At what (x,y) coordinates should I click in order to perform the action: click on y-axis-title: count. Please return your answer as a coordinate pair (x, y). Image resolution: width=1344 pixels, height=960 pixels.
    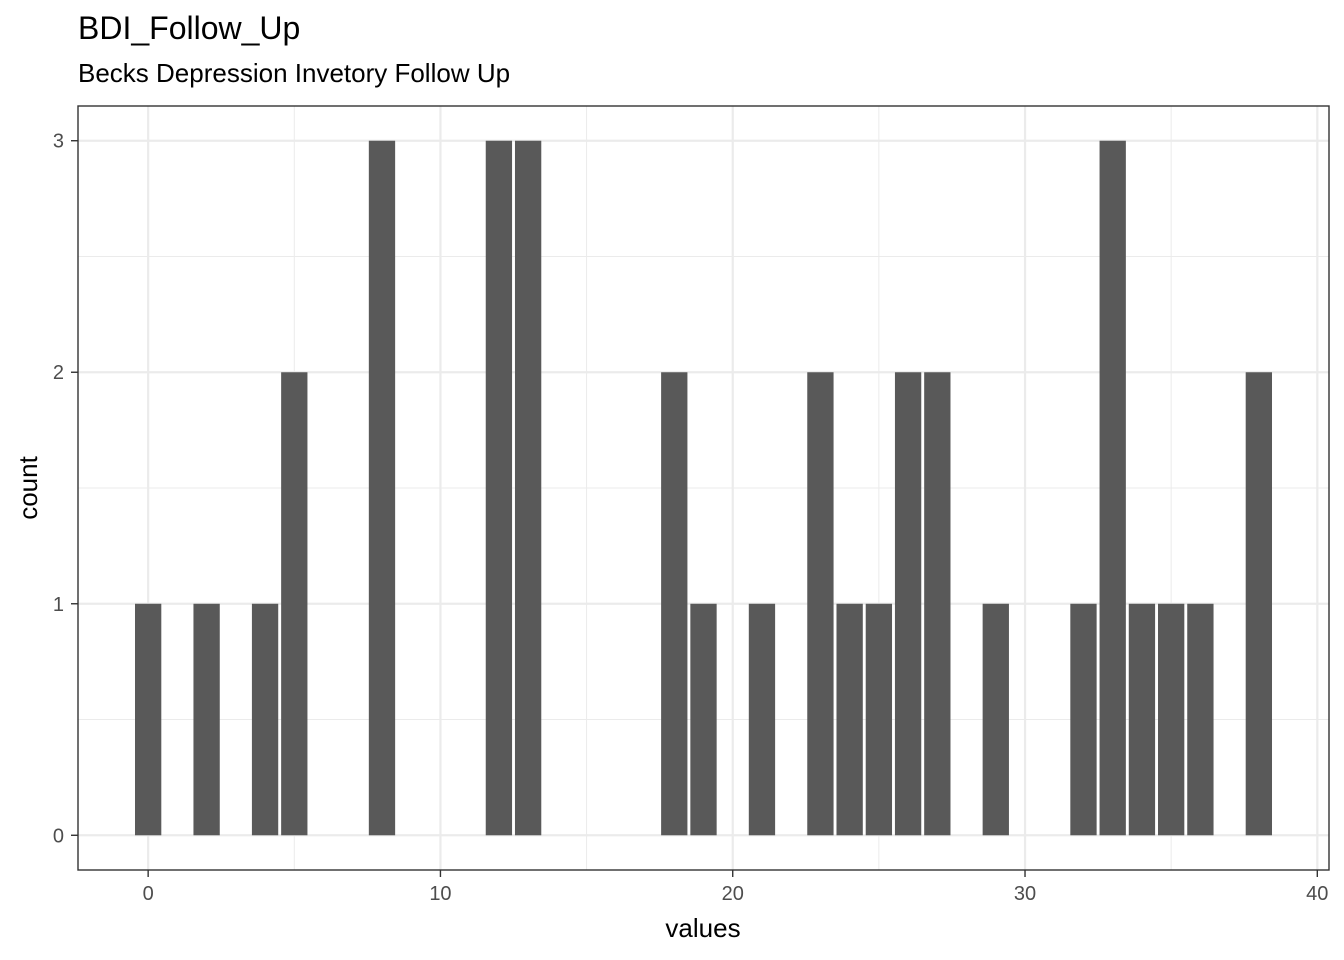
    Looking at the image, I should click on (28, 487).